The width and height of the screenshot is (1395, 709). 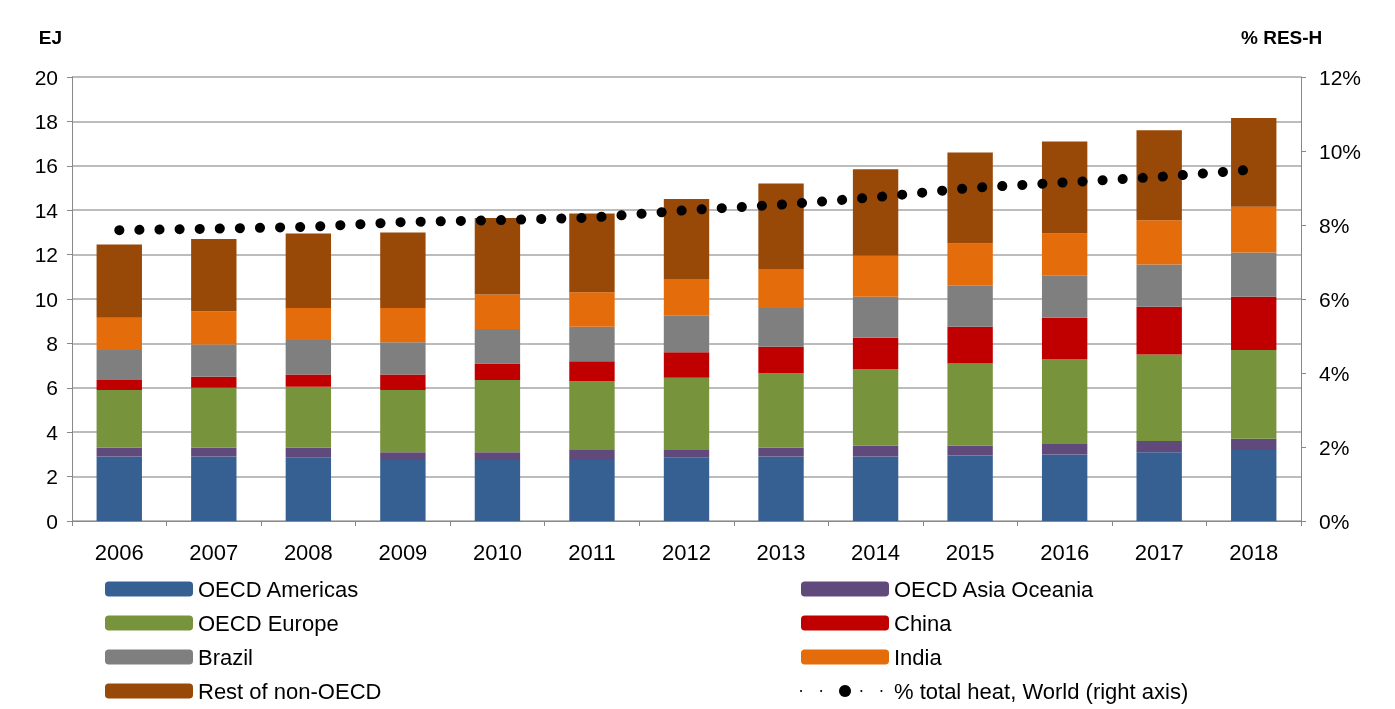 What do you see at coordinates (46, 255) in the screenshot?
I see `y-tick-label: 12` at bounding box center [46, 255].